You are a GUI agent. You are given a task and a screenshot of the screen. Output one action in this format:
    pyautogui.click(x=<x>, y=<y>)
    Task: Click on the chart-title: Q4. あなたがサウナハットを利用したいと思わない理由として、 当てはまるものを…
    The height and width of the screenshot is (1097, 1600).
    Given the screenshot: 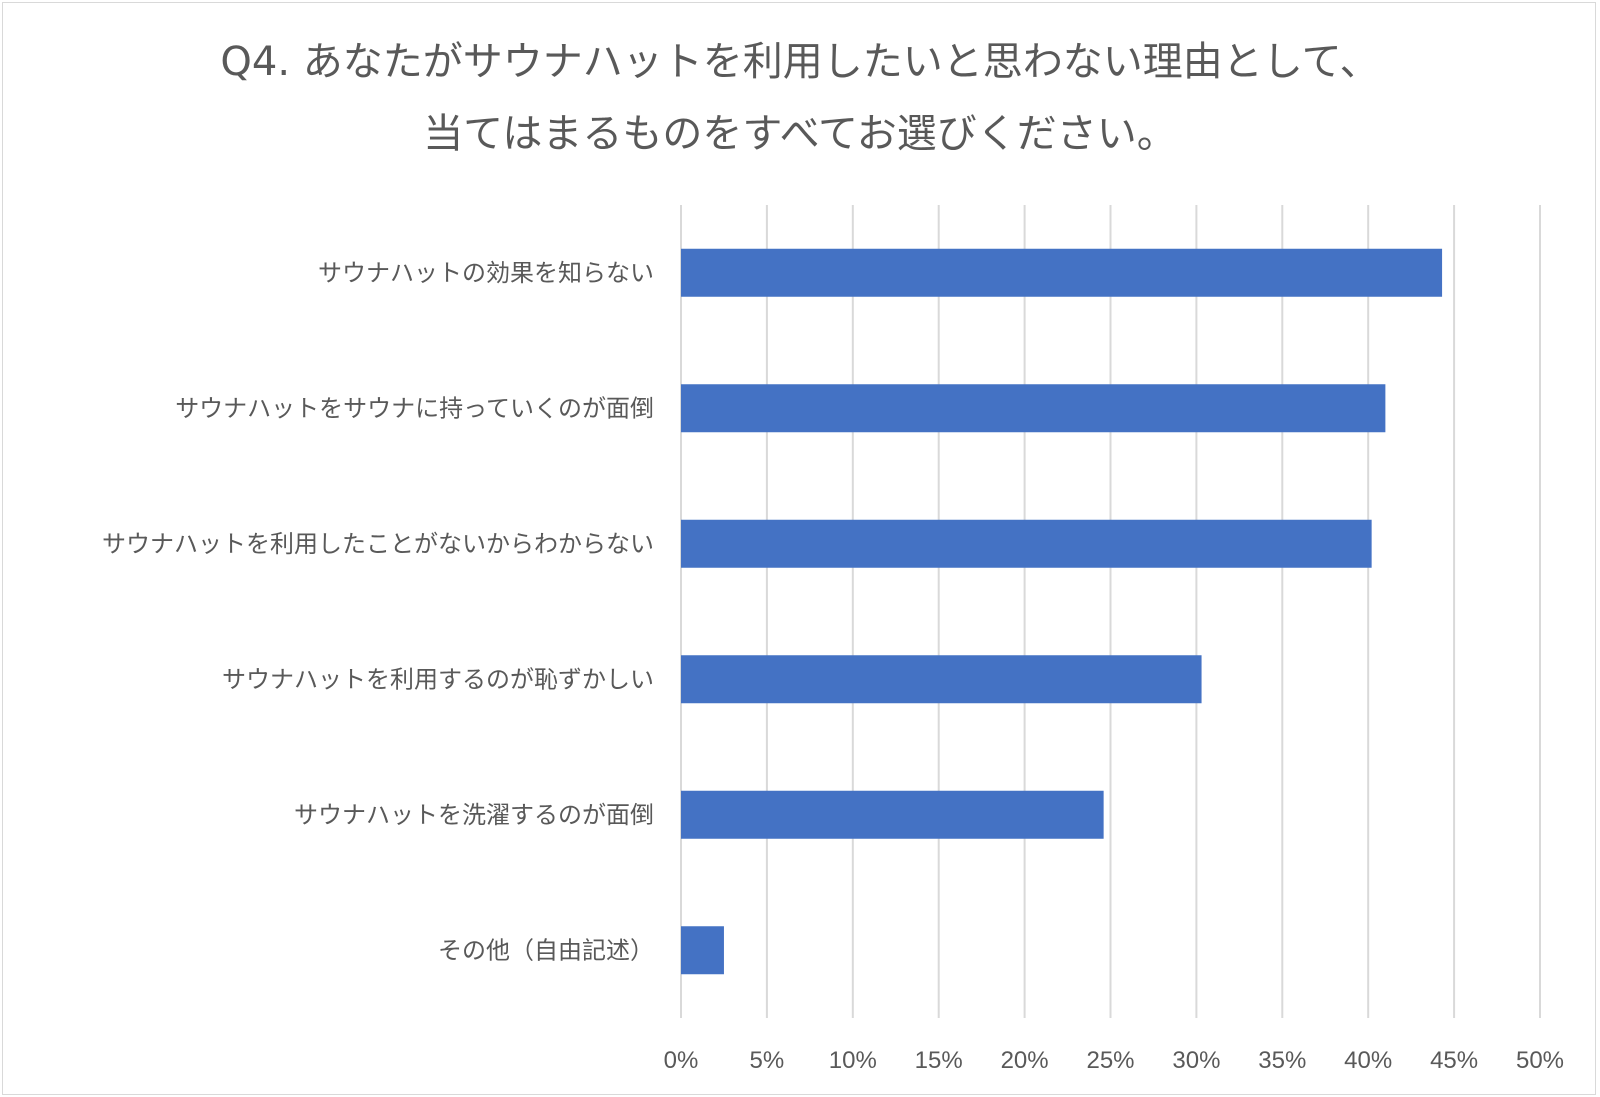 What is the action you would take?
    pyautogui.click(x=800, y=98)
    